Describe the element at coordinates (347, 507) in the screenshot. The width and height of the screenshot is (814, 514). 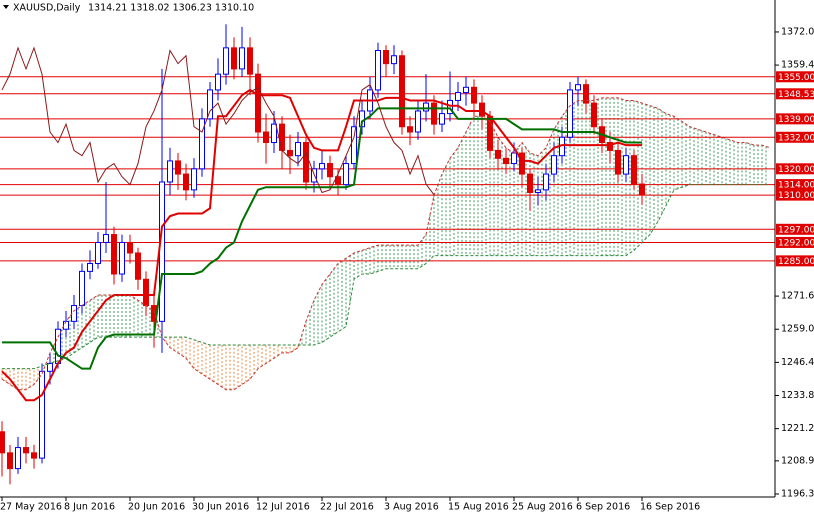
I see `x-tick-label: 22 Jul 2016` at that location.